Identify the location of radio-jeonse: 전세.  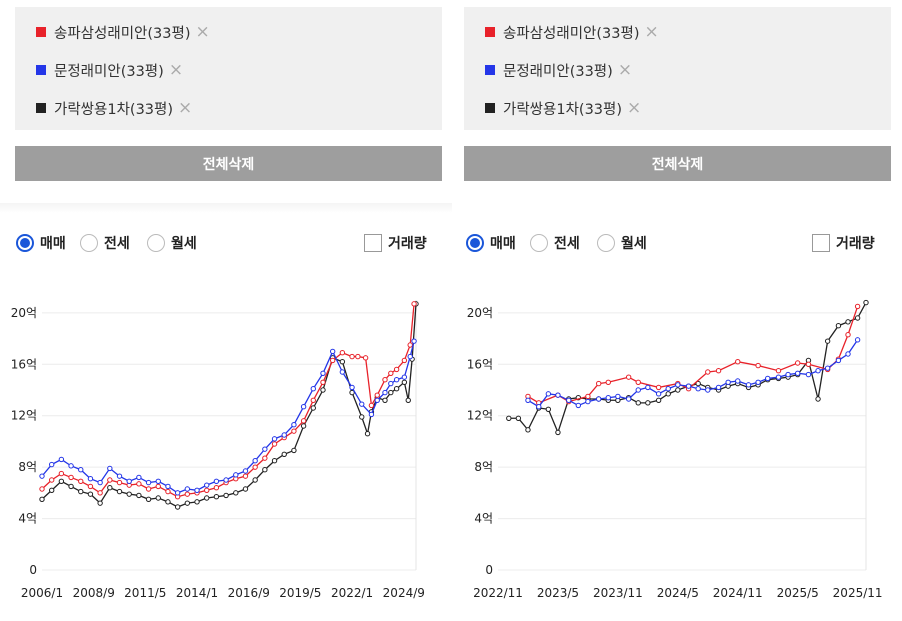
(105, 243).